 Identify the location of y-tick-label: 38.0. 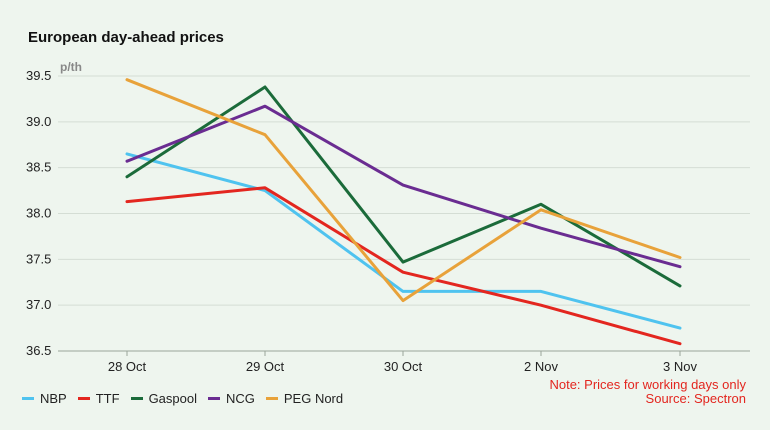
(38, 213).